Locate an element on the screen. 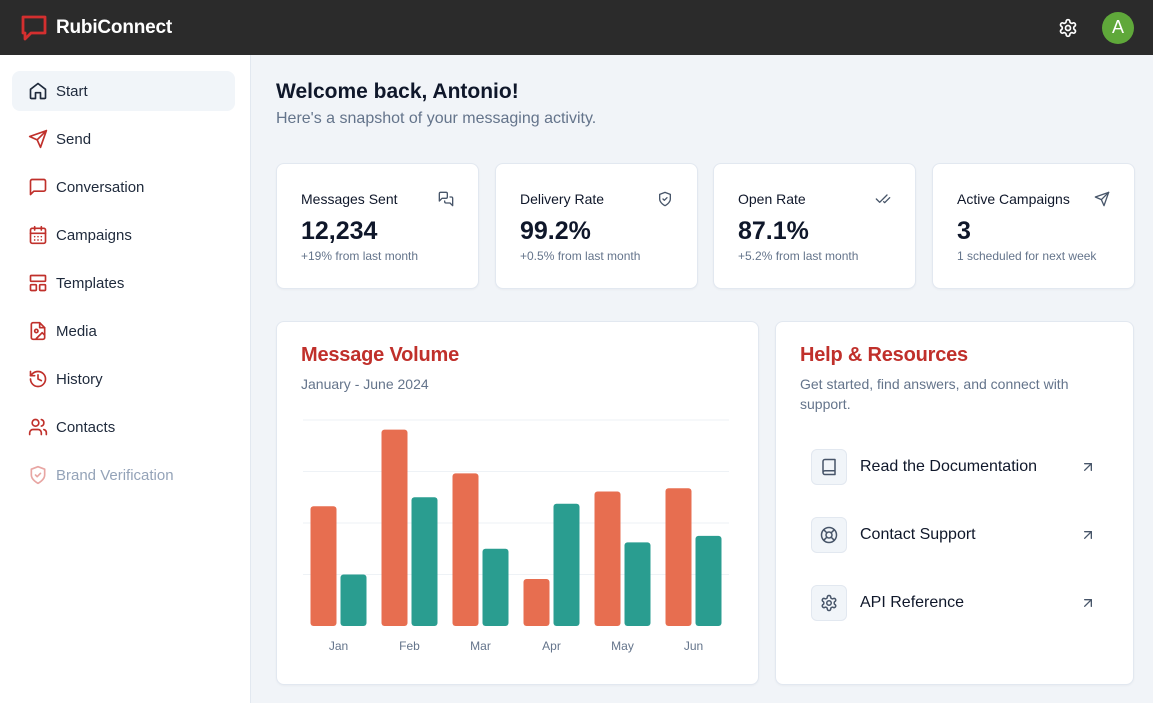 Image resolution: width=1153 pixels, height=703 pixels. layout-icon is located at coordinates (38, 283).